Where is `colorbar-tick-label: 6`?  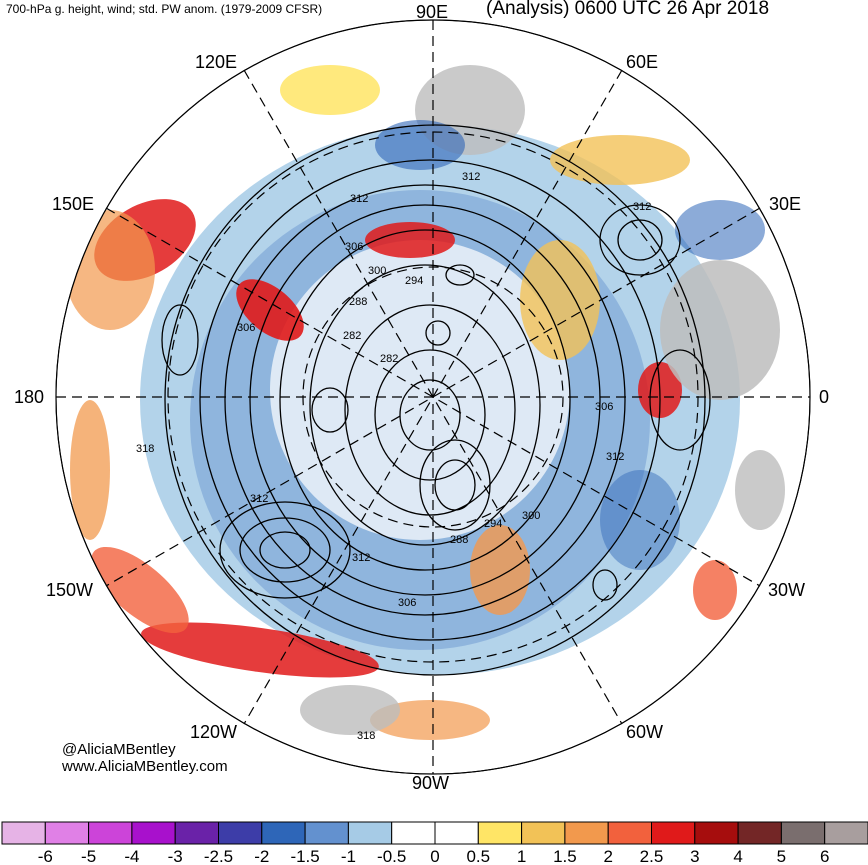 colorbar-tick-label: 6 is located at coordinates (824, 856).